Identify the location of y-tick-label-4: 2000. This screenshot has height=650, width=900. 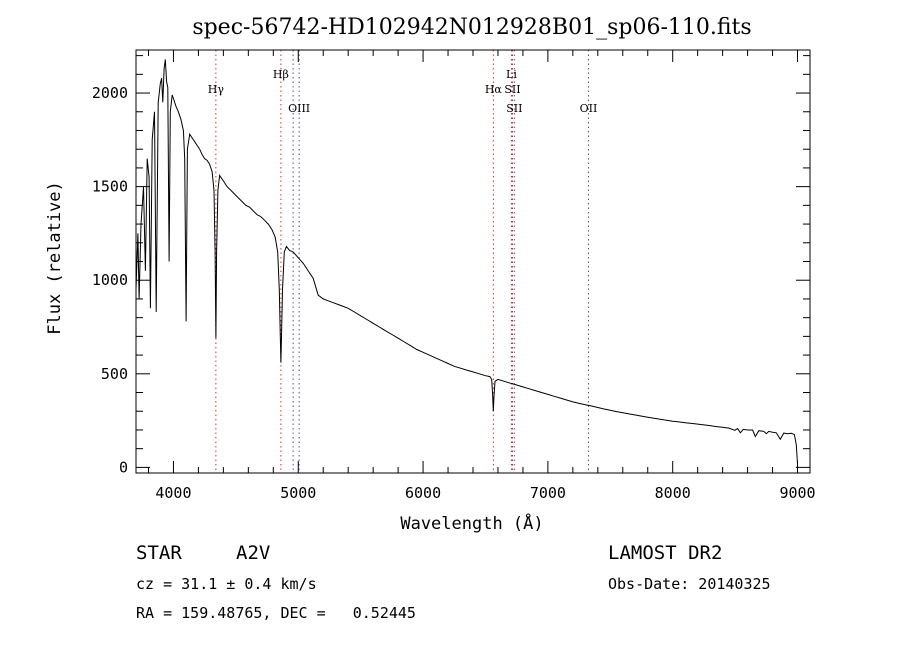
(110, 93).